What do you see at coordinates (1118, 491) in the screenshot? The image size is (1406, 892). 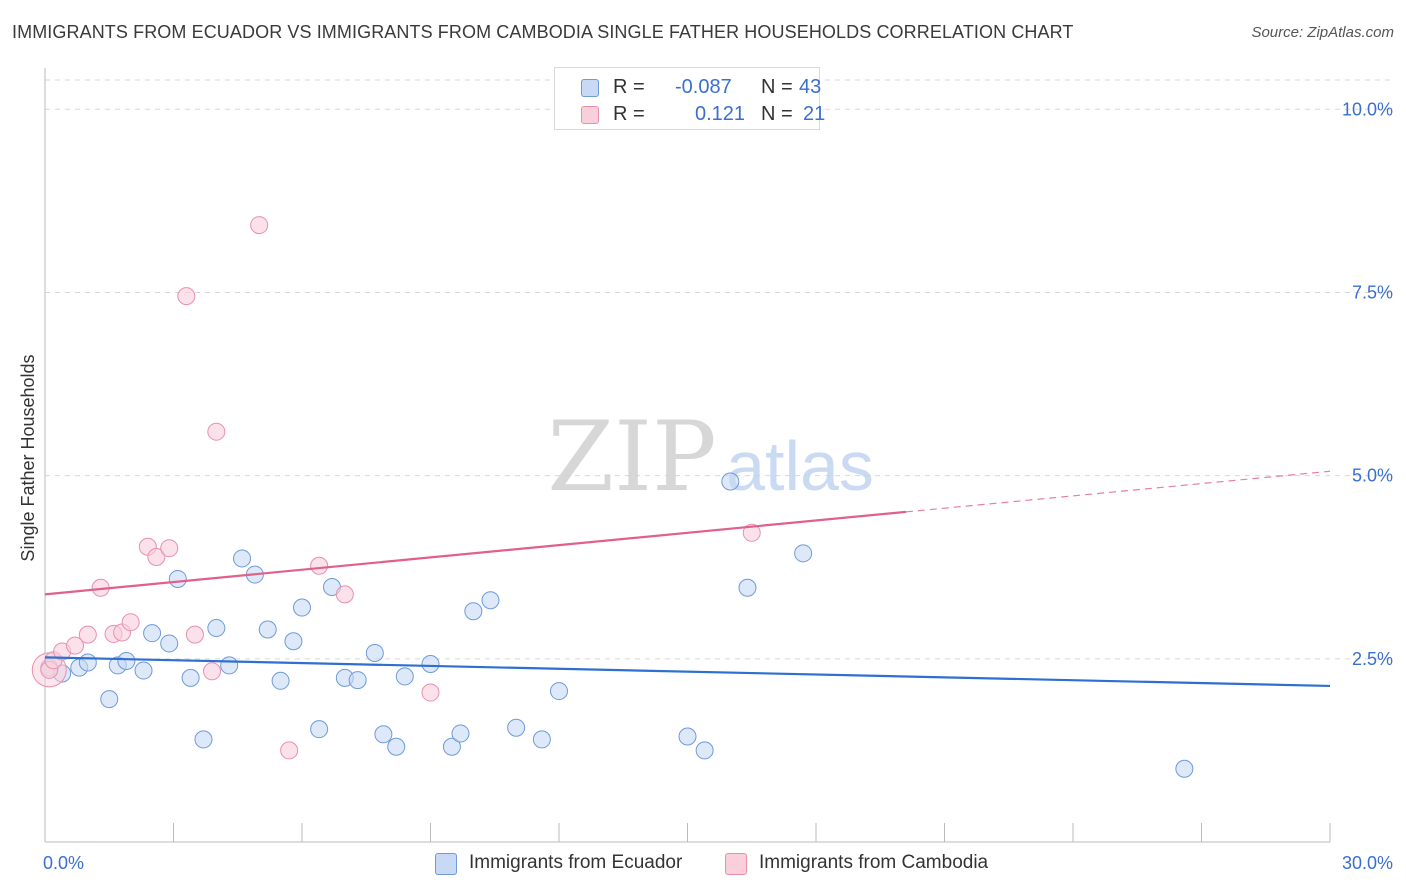 I see `cambodia-trend-extension` at bounding box center [1118, 491].